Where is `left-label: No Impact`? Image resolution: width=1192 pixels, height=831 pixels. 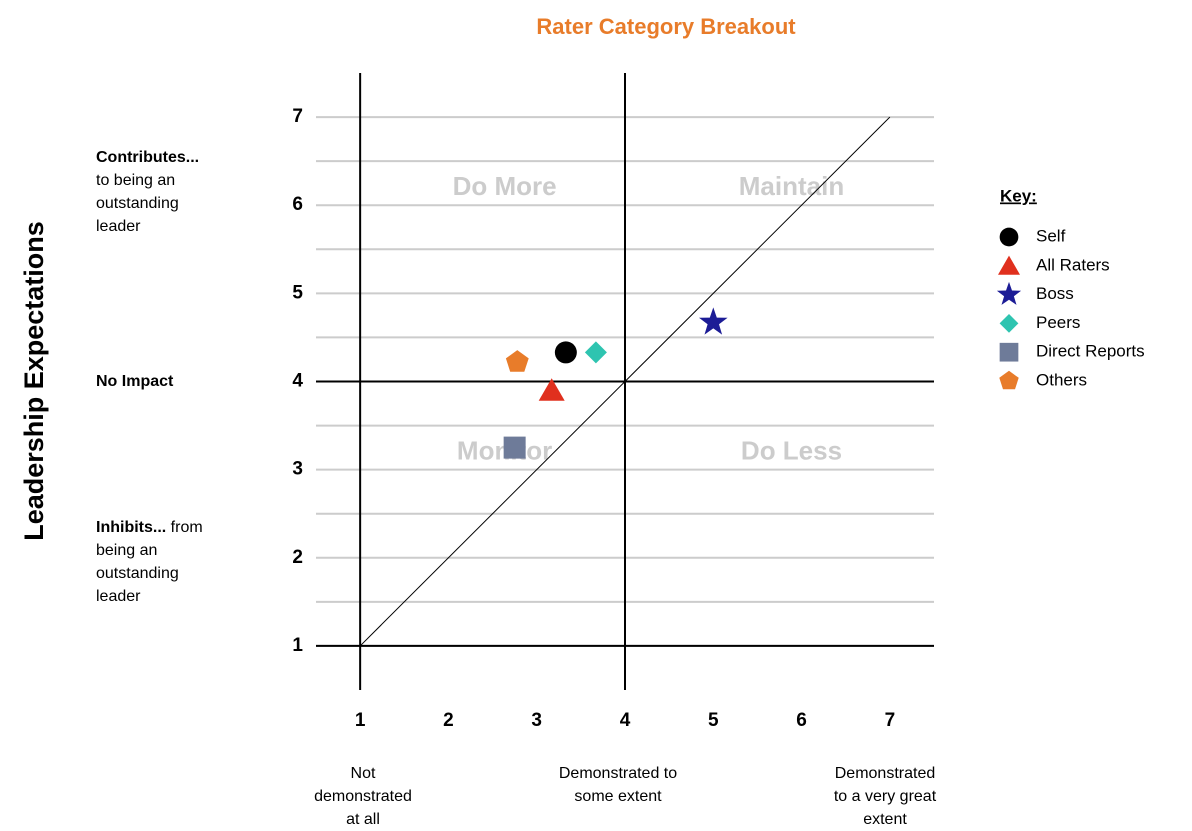
left-label: No Impact is located at coordinates (171, 381).